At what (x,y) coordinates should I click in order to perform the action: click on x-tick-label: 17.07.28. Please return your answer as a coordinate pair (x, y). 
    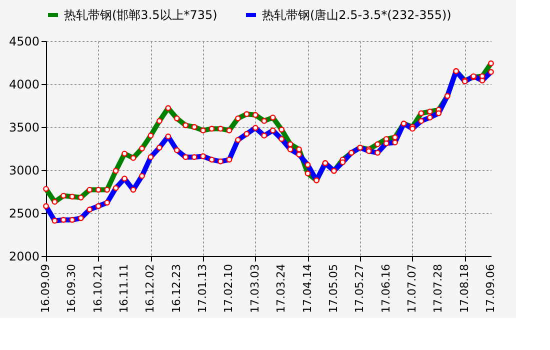
    Looking at the image, I should click on (438, 288).